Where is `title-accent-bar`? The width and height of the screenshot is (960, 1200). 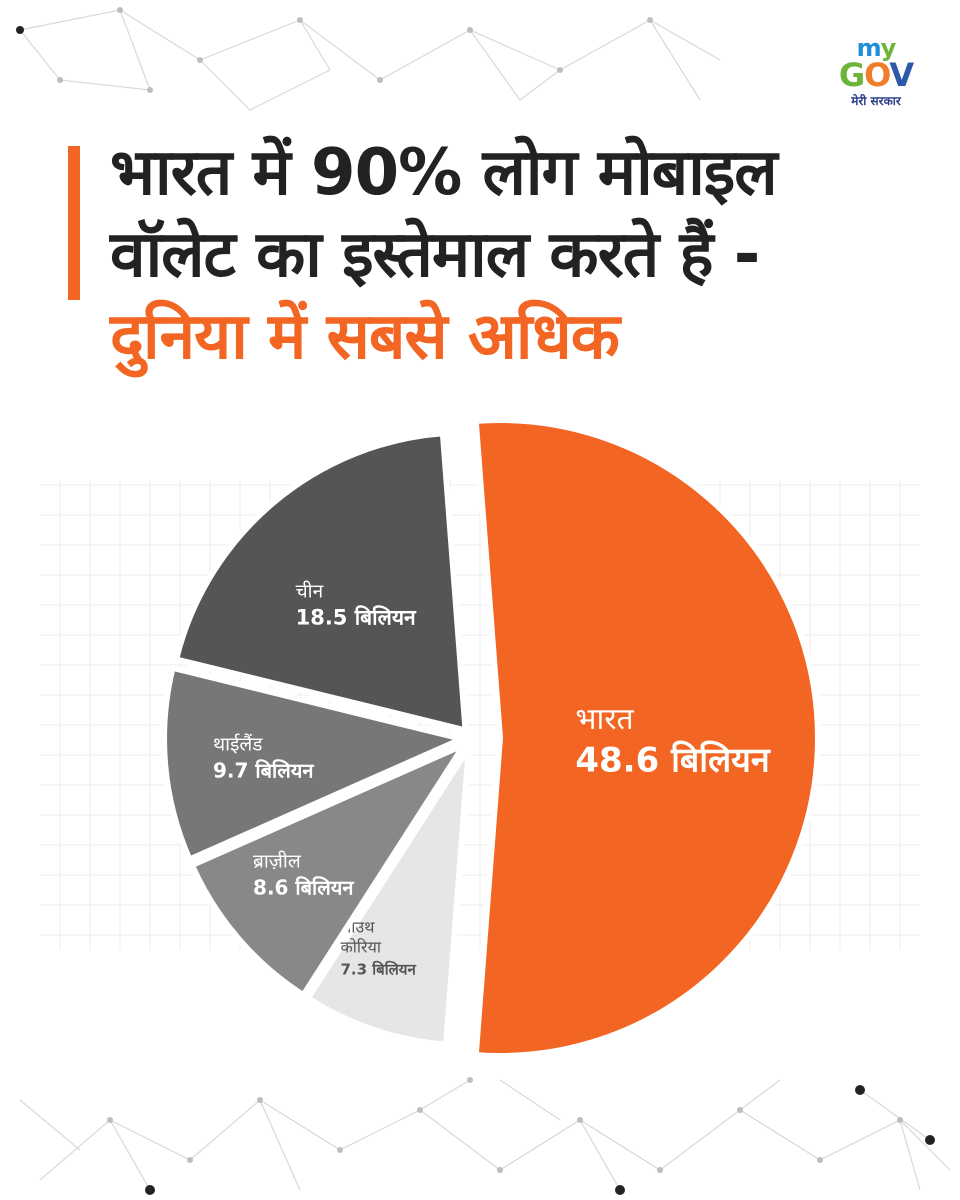
title-accent-bar is located at coordinates (74, 223).